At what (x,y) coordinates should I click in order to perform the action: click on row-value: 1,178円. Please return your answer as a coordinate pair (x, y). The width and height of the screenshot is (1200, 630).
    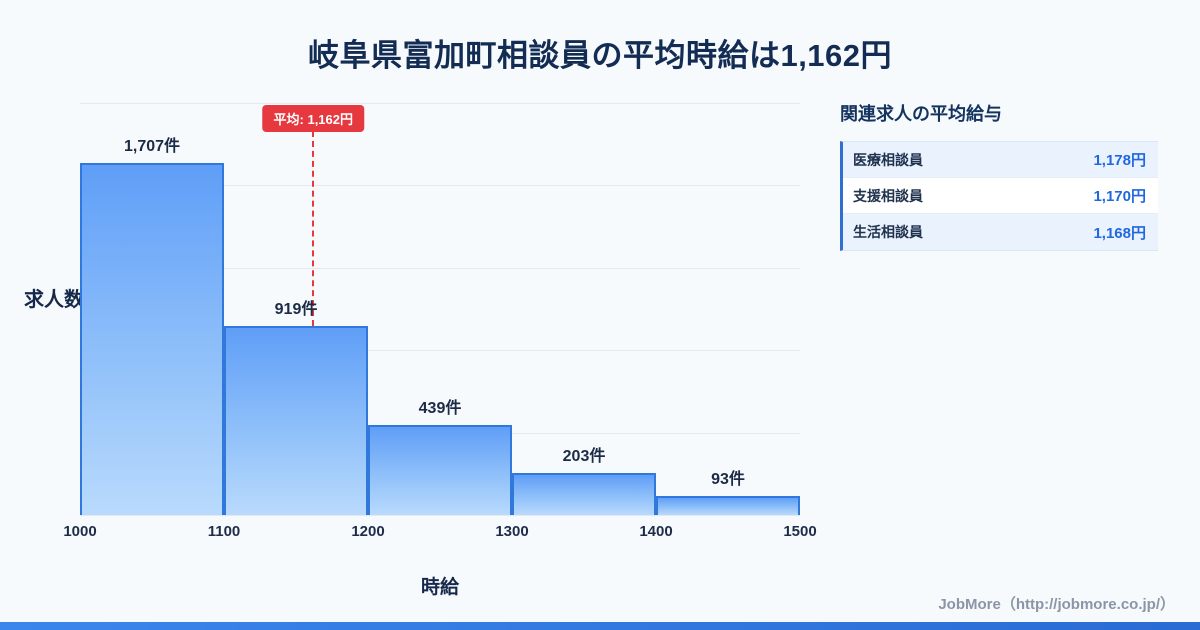
    Looking at the image, I should click on (1119, 160).